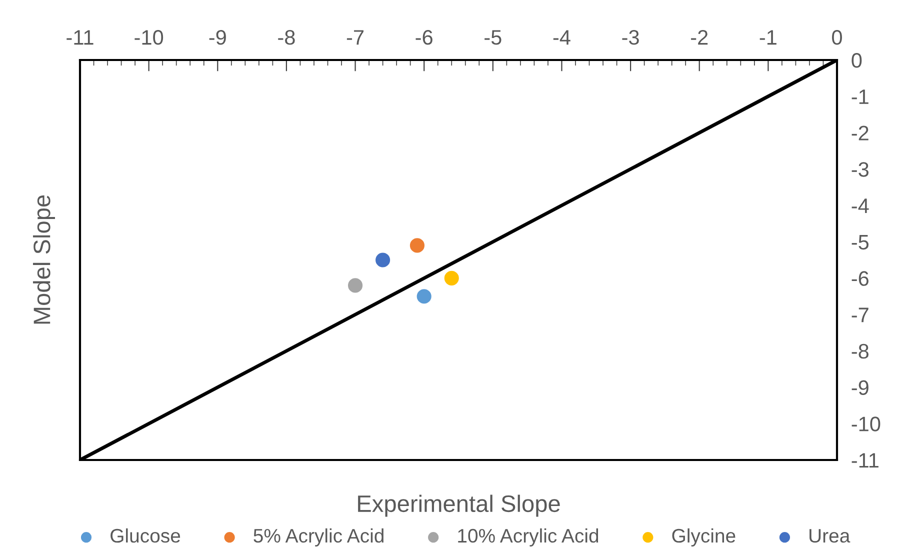 The width and height of the screenshot is (909, 554). I want to click on x-tick-label: -5, so click(493, 37).